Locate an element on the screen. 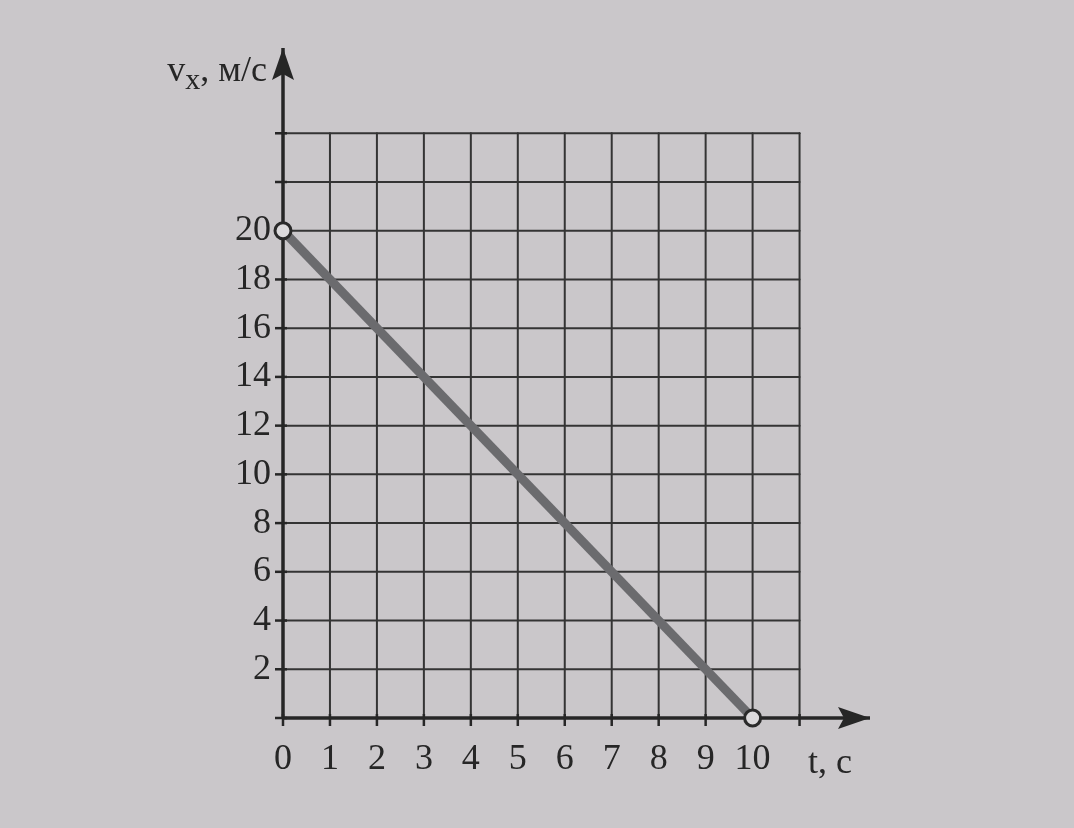  x-tick-label: 8 is located at coordinates (658, 757).